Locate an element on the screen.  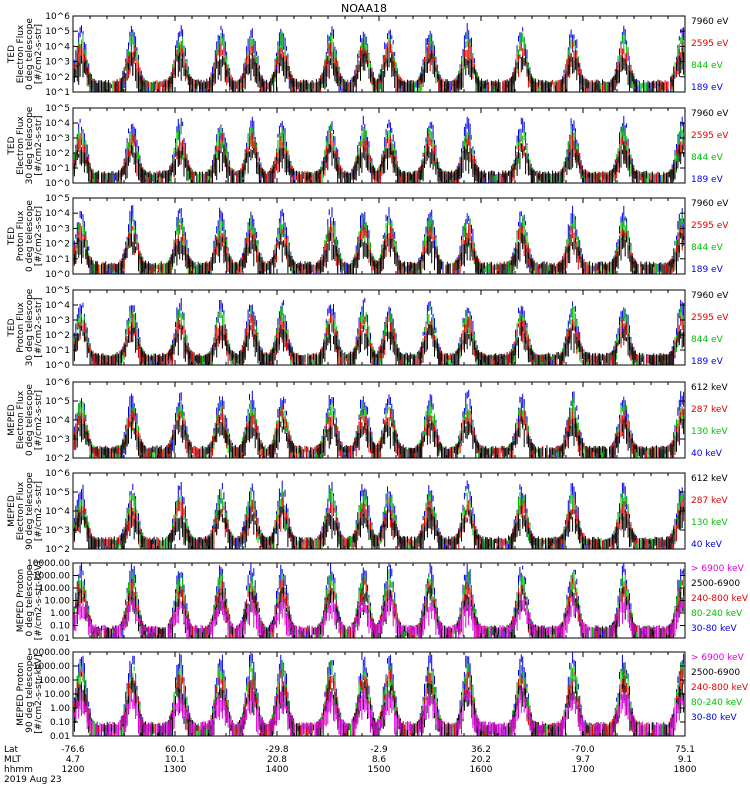
y-tick-label: 1000.00 is located at coordinates (51, 667).